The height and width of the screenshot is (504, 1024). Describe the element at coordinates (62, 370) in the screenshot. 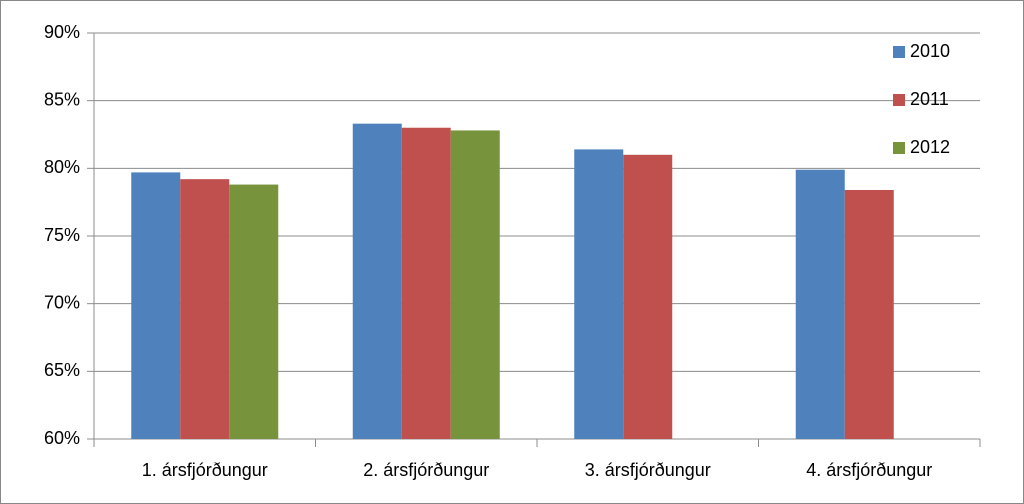

I see `y-tick-label: 65%` at that location.